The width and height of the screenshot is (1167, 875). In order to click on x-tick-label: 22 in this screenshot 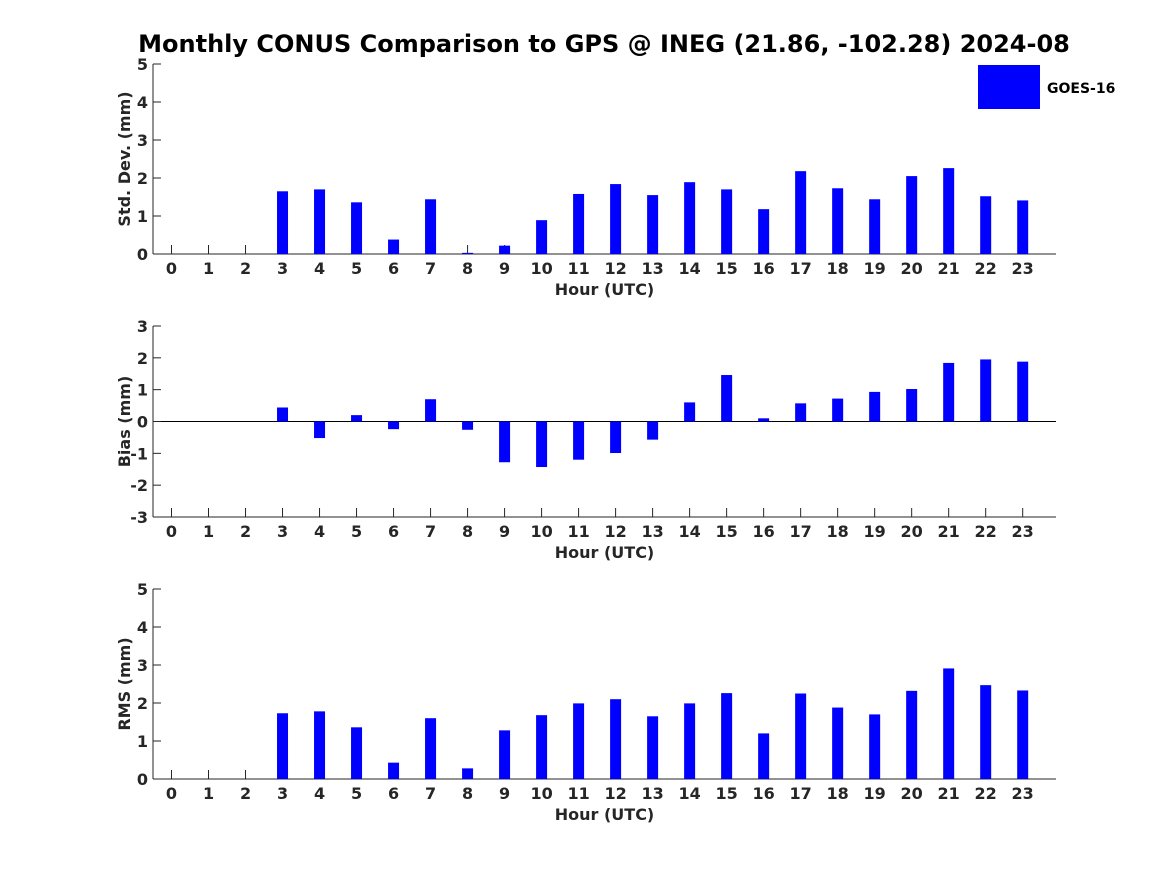, I will do `click(986, 268)`.